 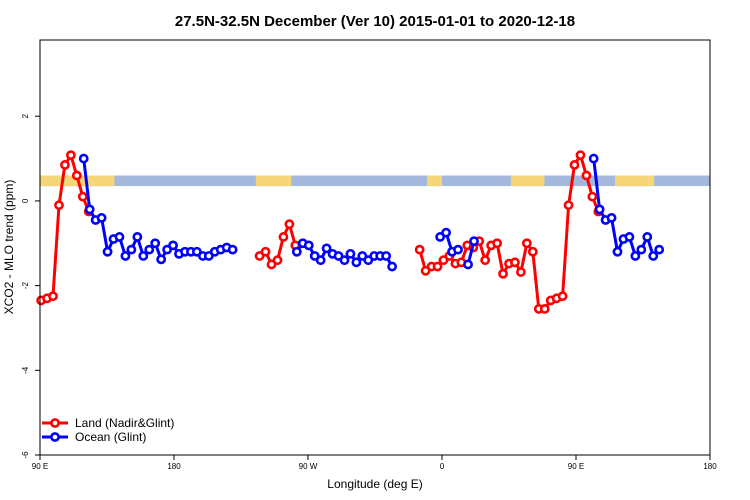 I want to click on land-ocean-mask, so click(x=375, y=181).